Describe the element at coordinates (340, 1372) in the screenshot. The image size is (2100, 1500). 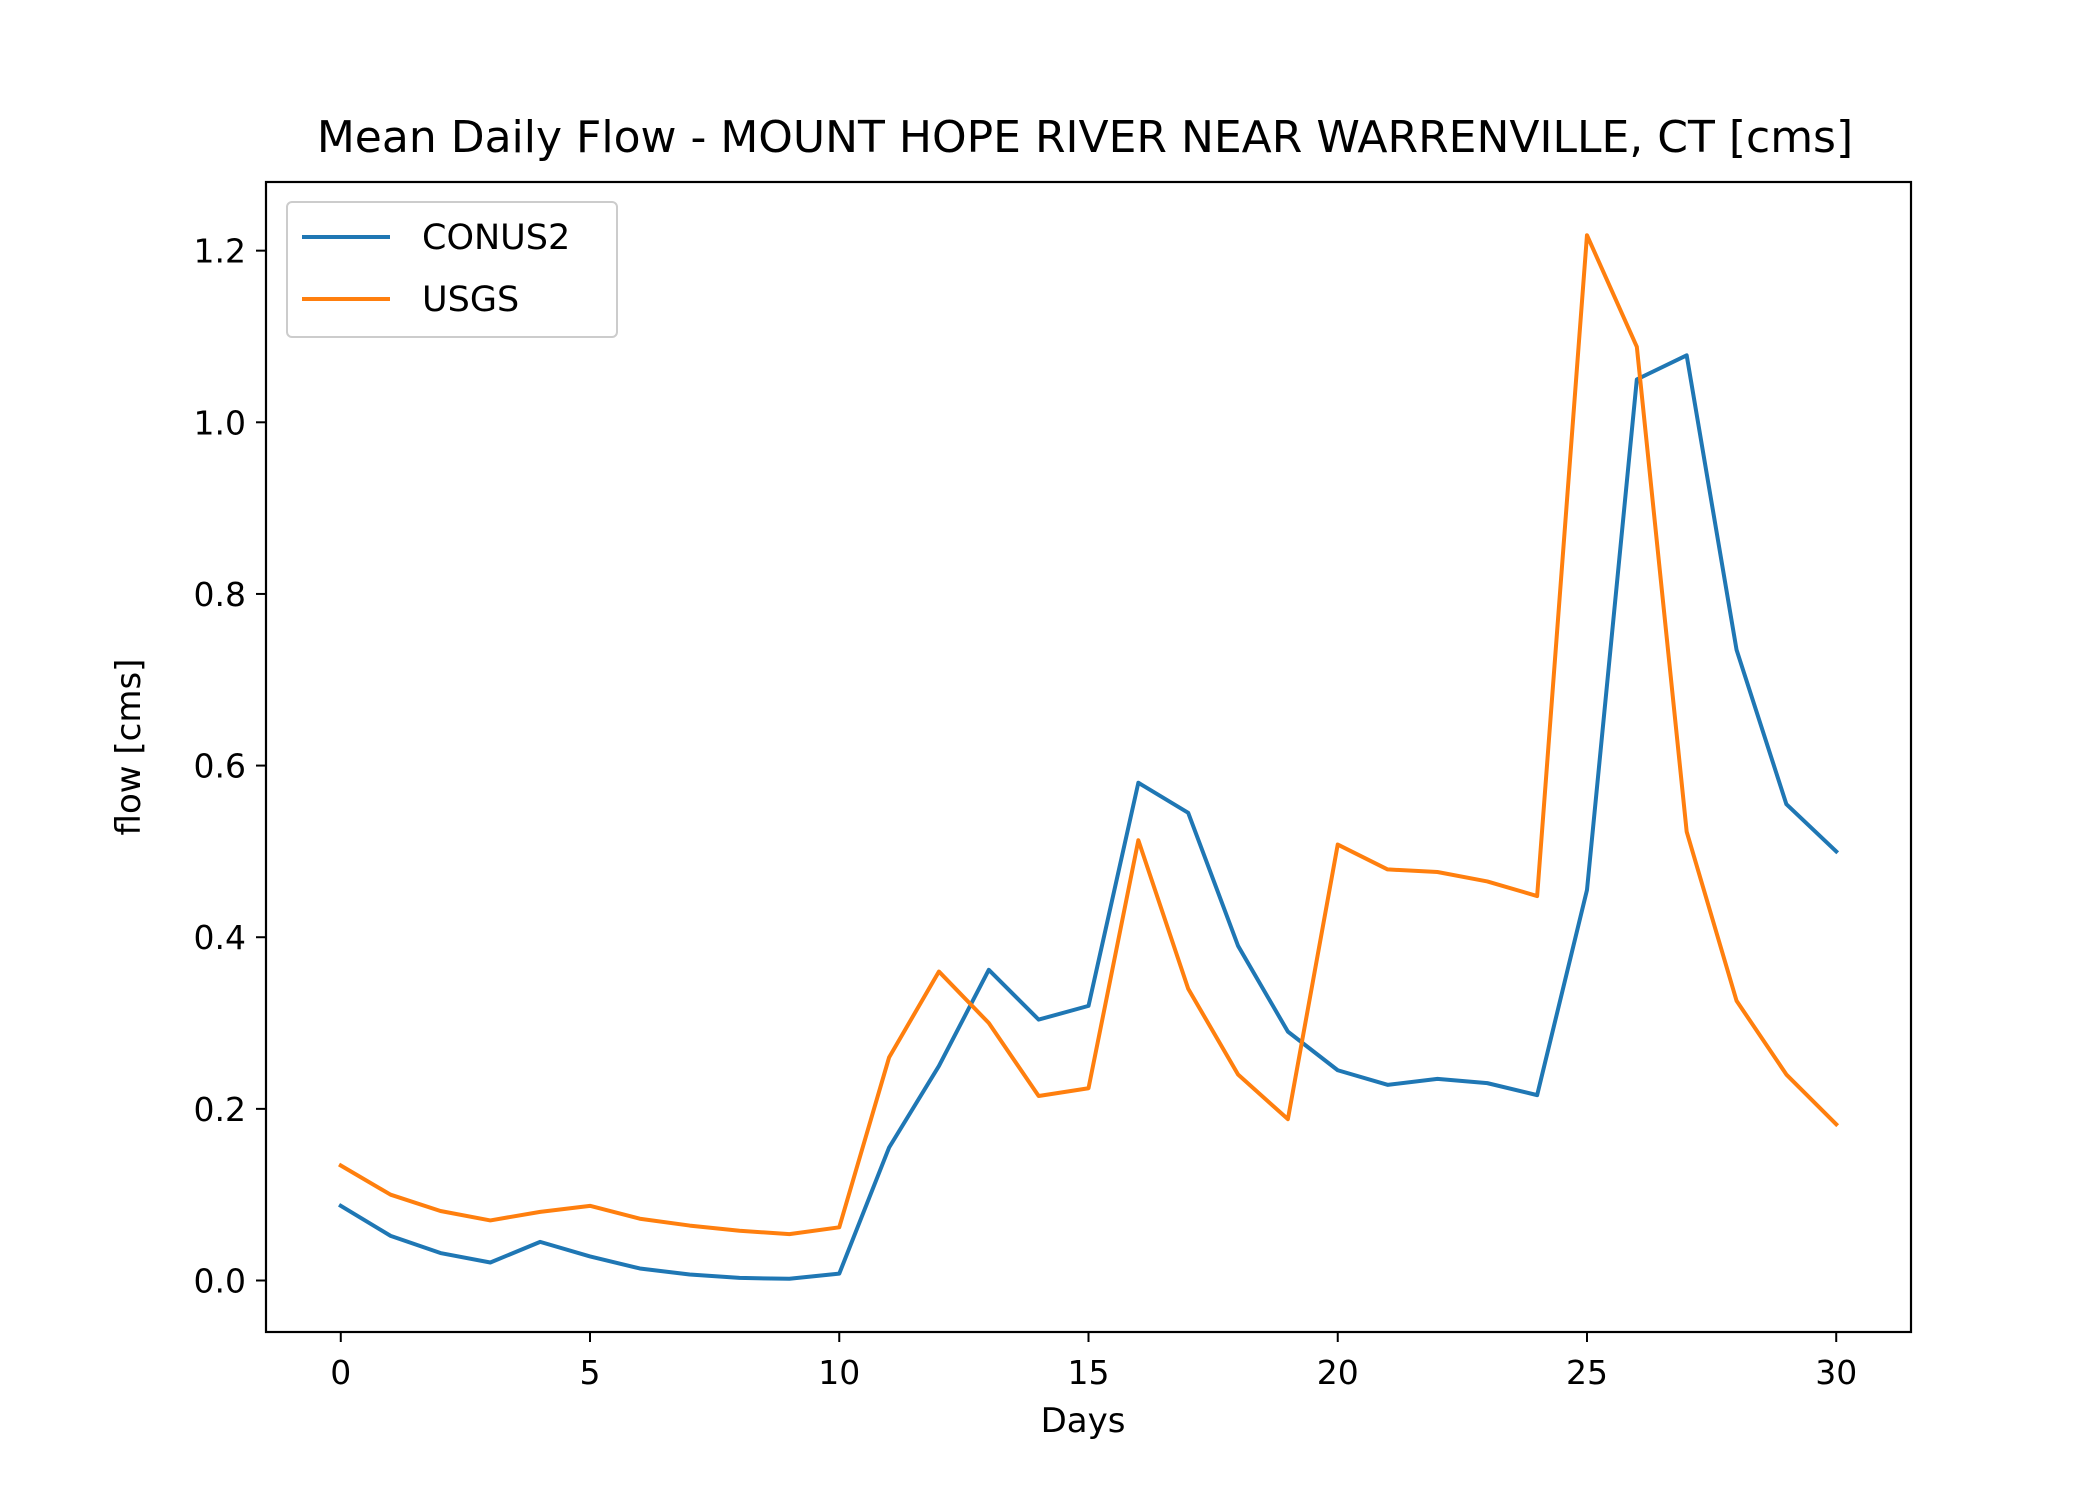
I see `x-tick-label: 0` at that location.